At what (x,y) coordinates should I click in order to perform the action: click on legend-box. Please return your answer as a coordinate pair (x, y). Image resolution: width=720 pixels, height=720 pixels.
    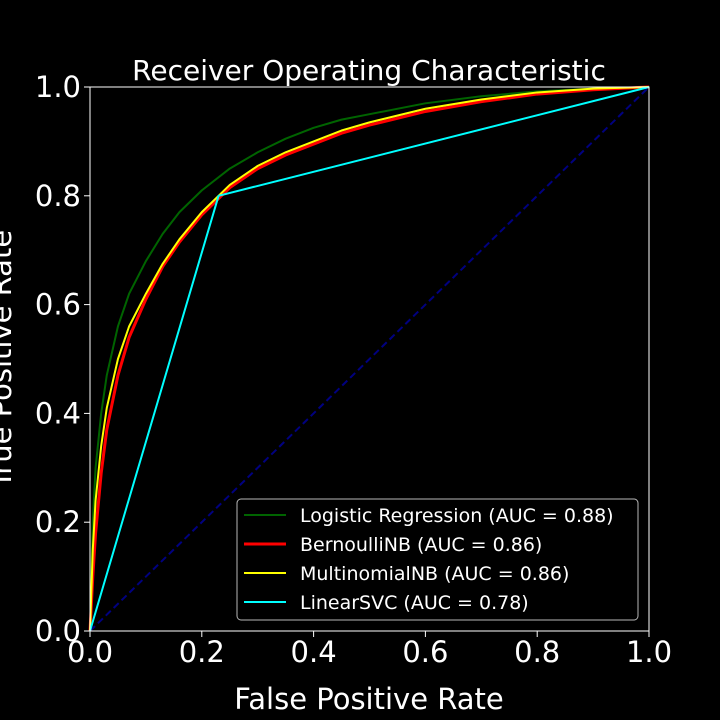
    Looking at the image, I should click on (437, 559).